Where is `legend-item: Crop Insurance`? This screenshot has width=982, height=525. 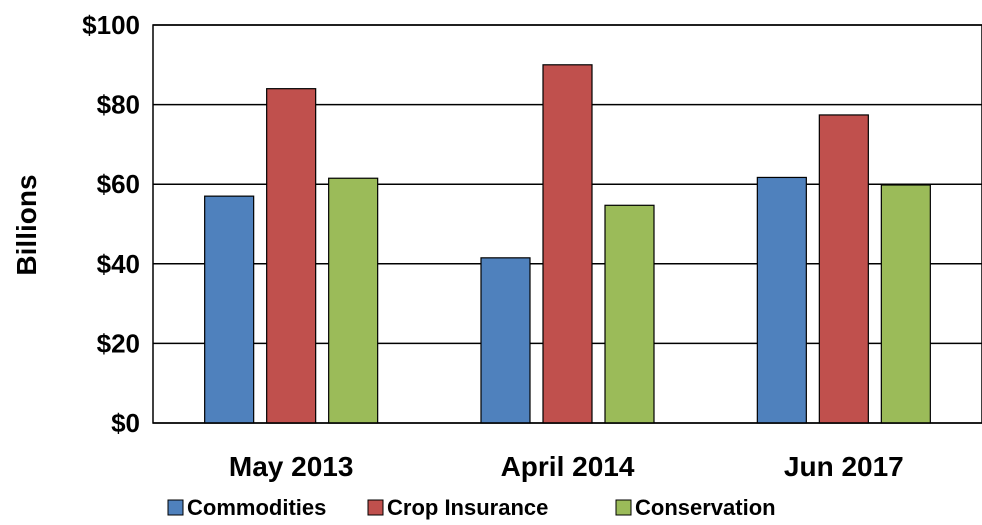
legend-item: Crop Insurance is located at coordinates (457, 507).